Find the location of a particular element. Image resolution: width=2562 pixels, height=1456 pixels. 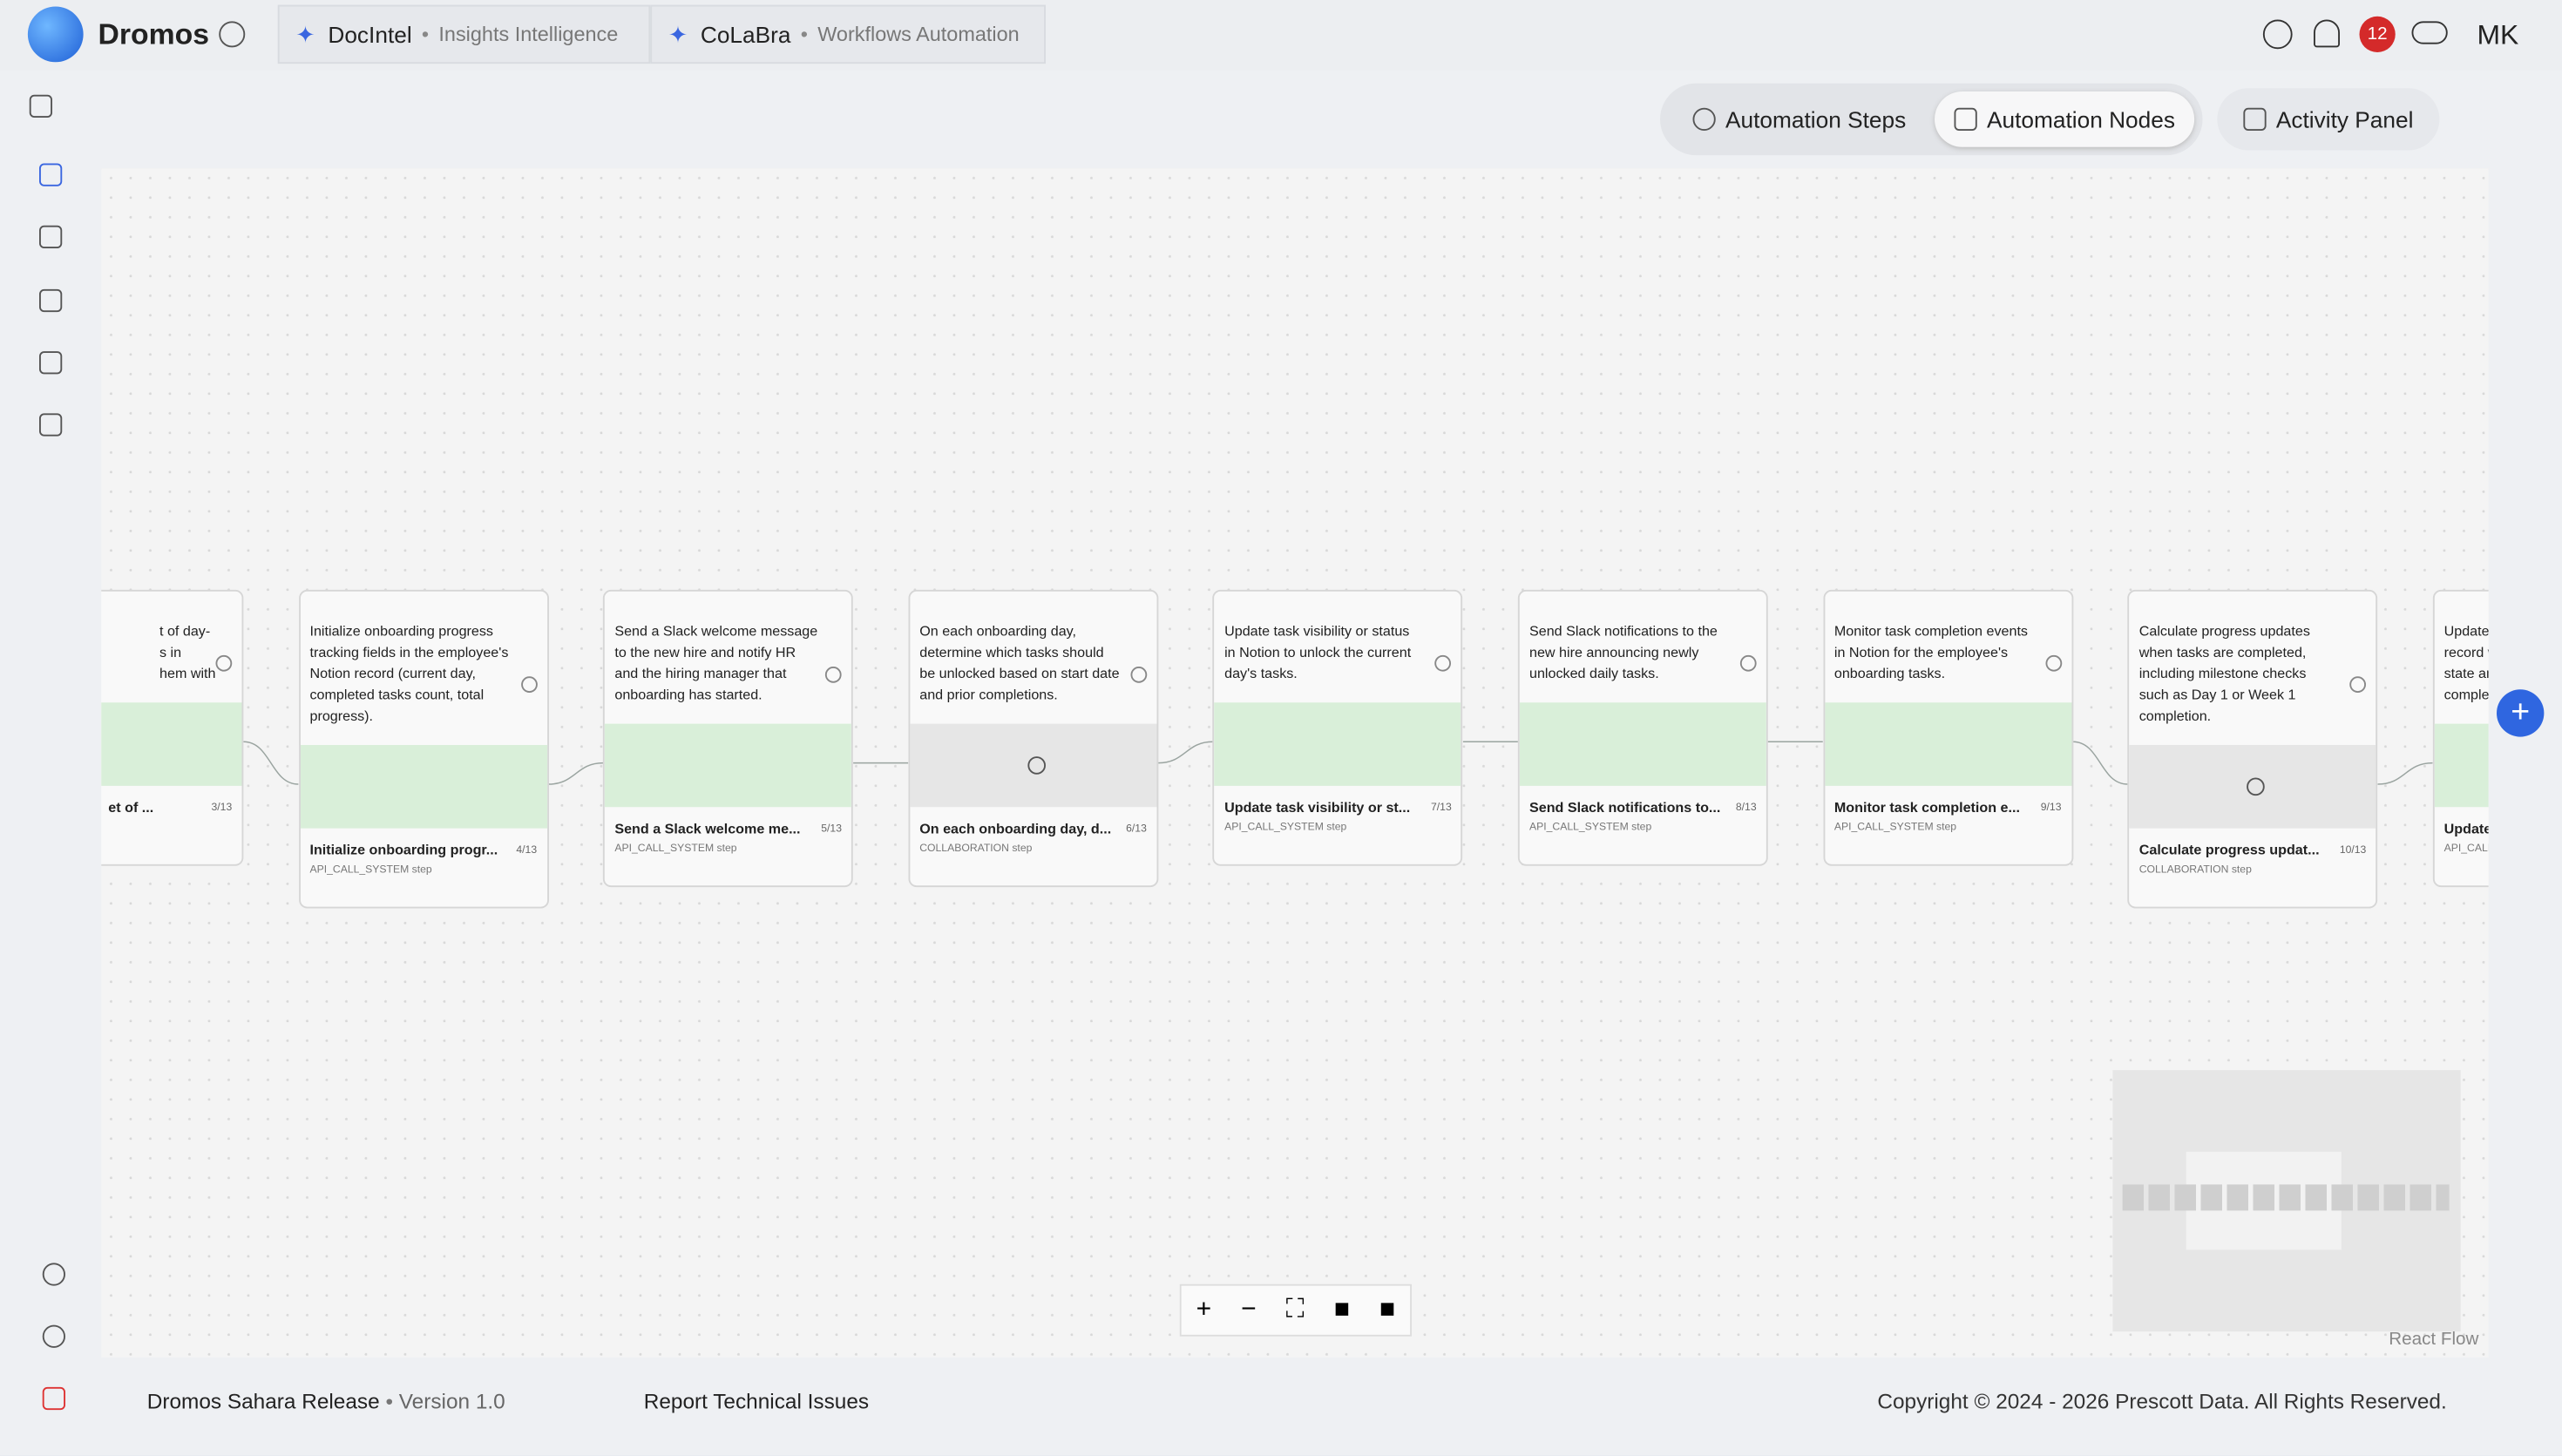

description-line: completion. is located at coordinates (2175, 715).